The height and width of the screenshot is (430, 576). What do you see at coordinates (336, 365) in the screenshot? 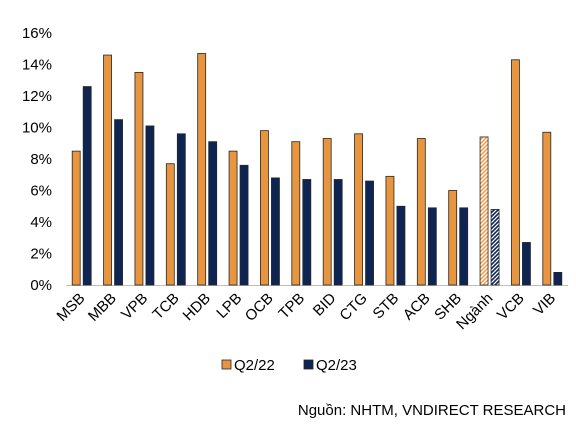
I see `legend-label: Q2/23` at bounding box center [336, 365].